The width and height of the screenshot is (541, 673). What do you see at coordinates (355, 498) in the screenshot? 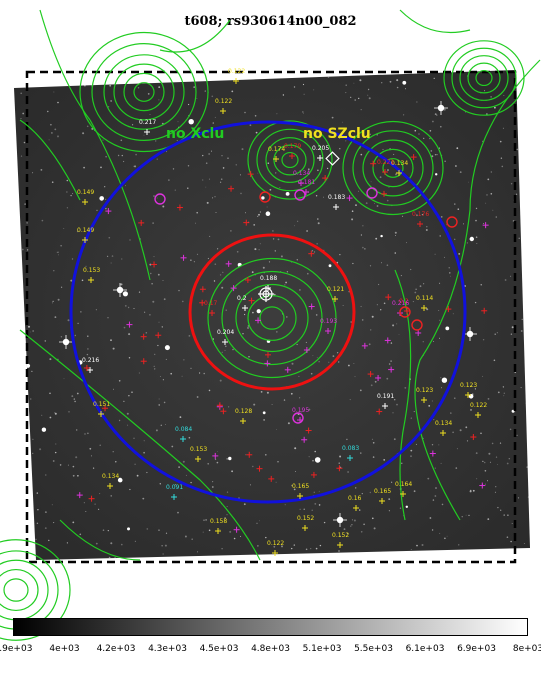
I see `redshift-label: 0.16` at bounding box center [355, 498].